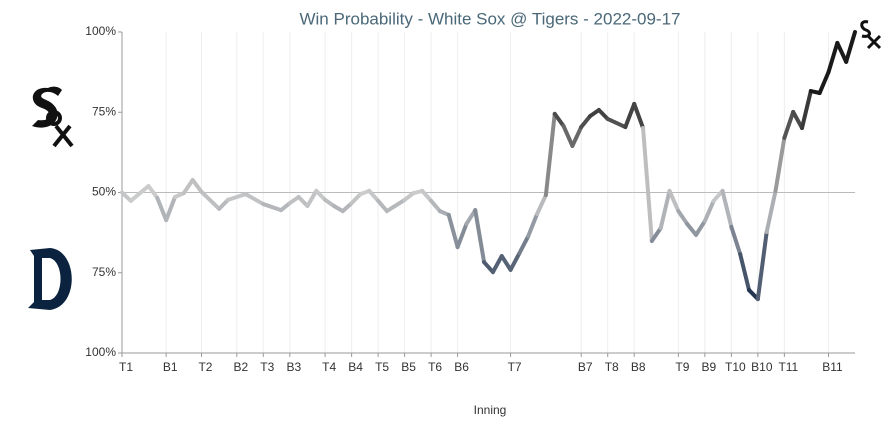 The image size is (890, 430). What do you see at coordinates (871, 35) in the screenshot?
I see `small-sox-logo` at bounding box center [871, 35].